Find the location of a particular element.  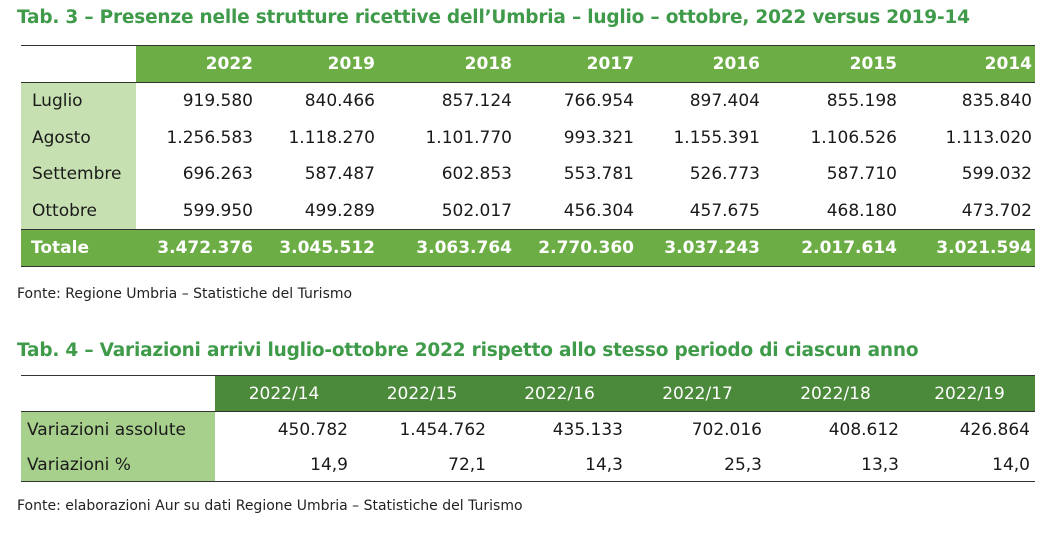

table-cell: 1.256.583 is located at coordinates (209, 137).